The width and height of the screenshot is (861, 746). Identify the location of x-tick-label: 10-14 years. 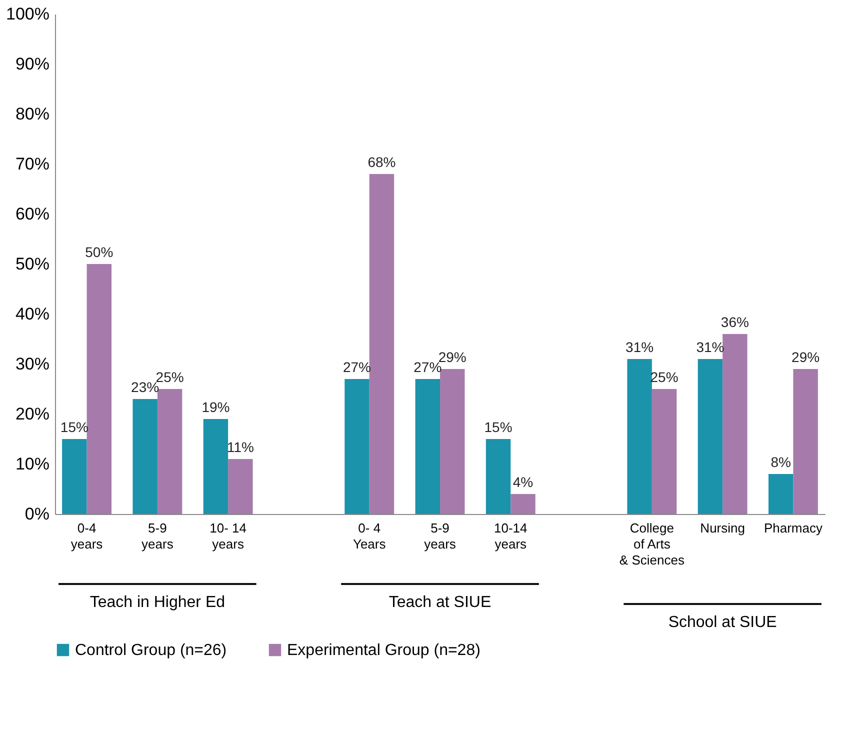
(511, 536).